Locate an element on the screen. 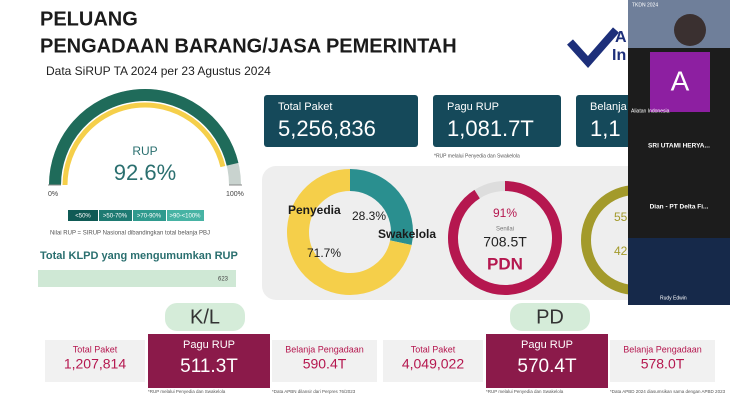 Image resolution: width=730 pixels, height=400 pixels. pdn-ring is located at coordinates (505, 238).